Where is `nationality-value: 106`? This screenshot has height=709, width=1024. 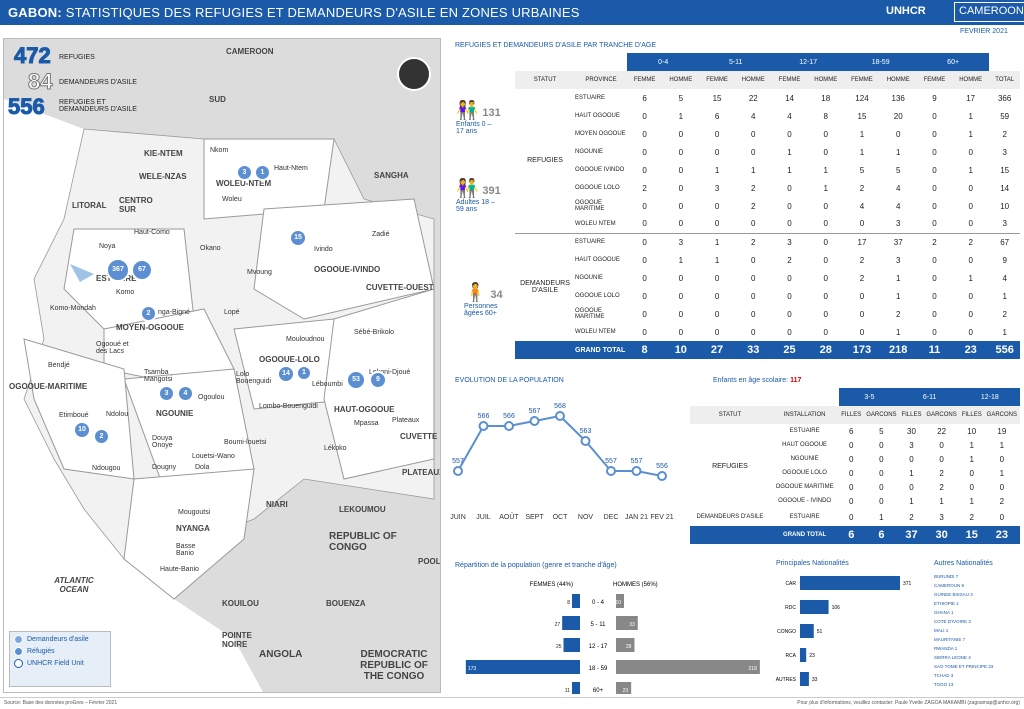
nationality-value: 106 is located at coordinates (836, 608).